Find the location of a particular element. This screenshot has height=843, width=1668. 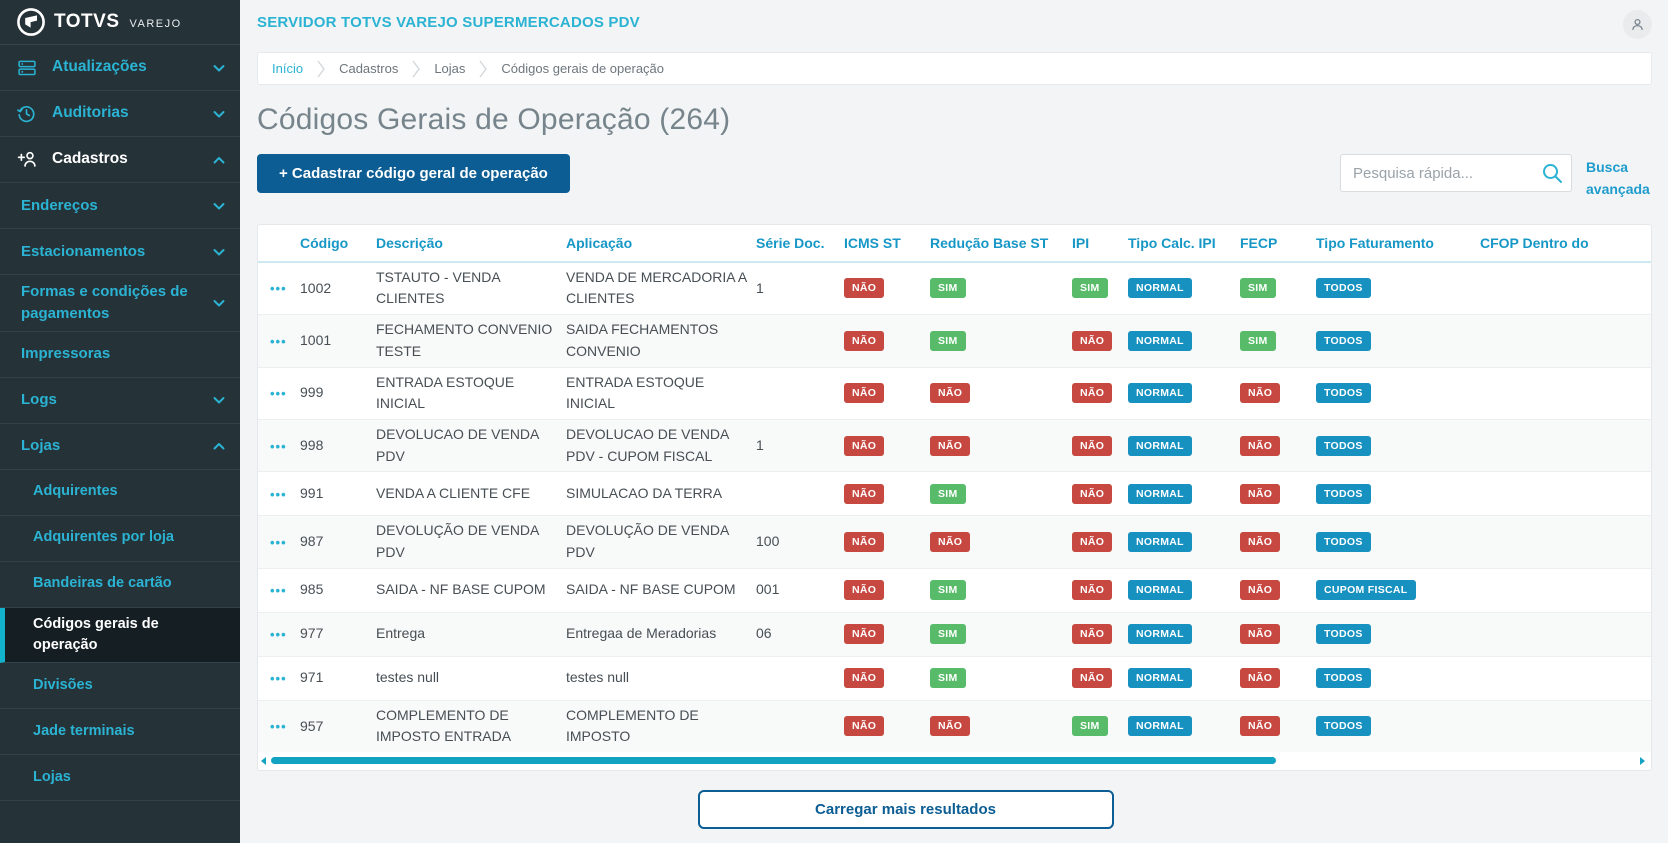

sidebar-item-label: Formas e condições de pagamentos is located at coordinates (104, 302).